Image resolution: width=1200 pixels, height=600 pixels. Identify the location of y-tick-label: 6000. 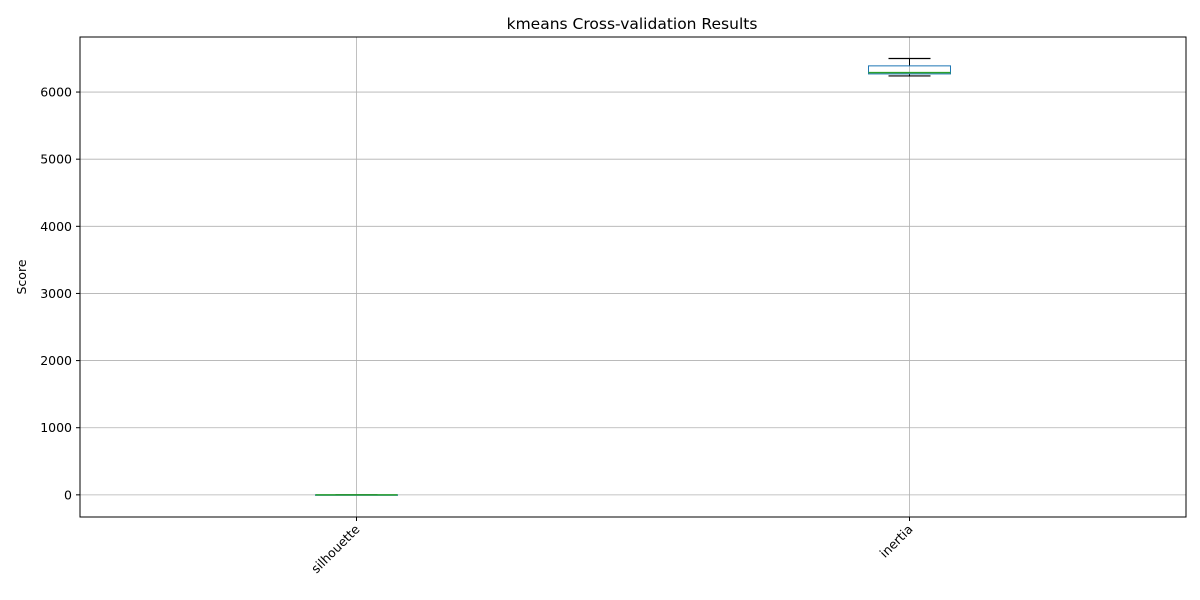
(56, 92).